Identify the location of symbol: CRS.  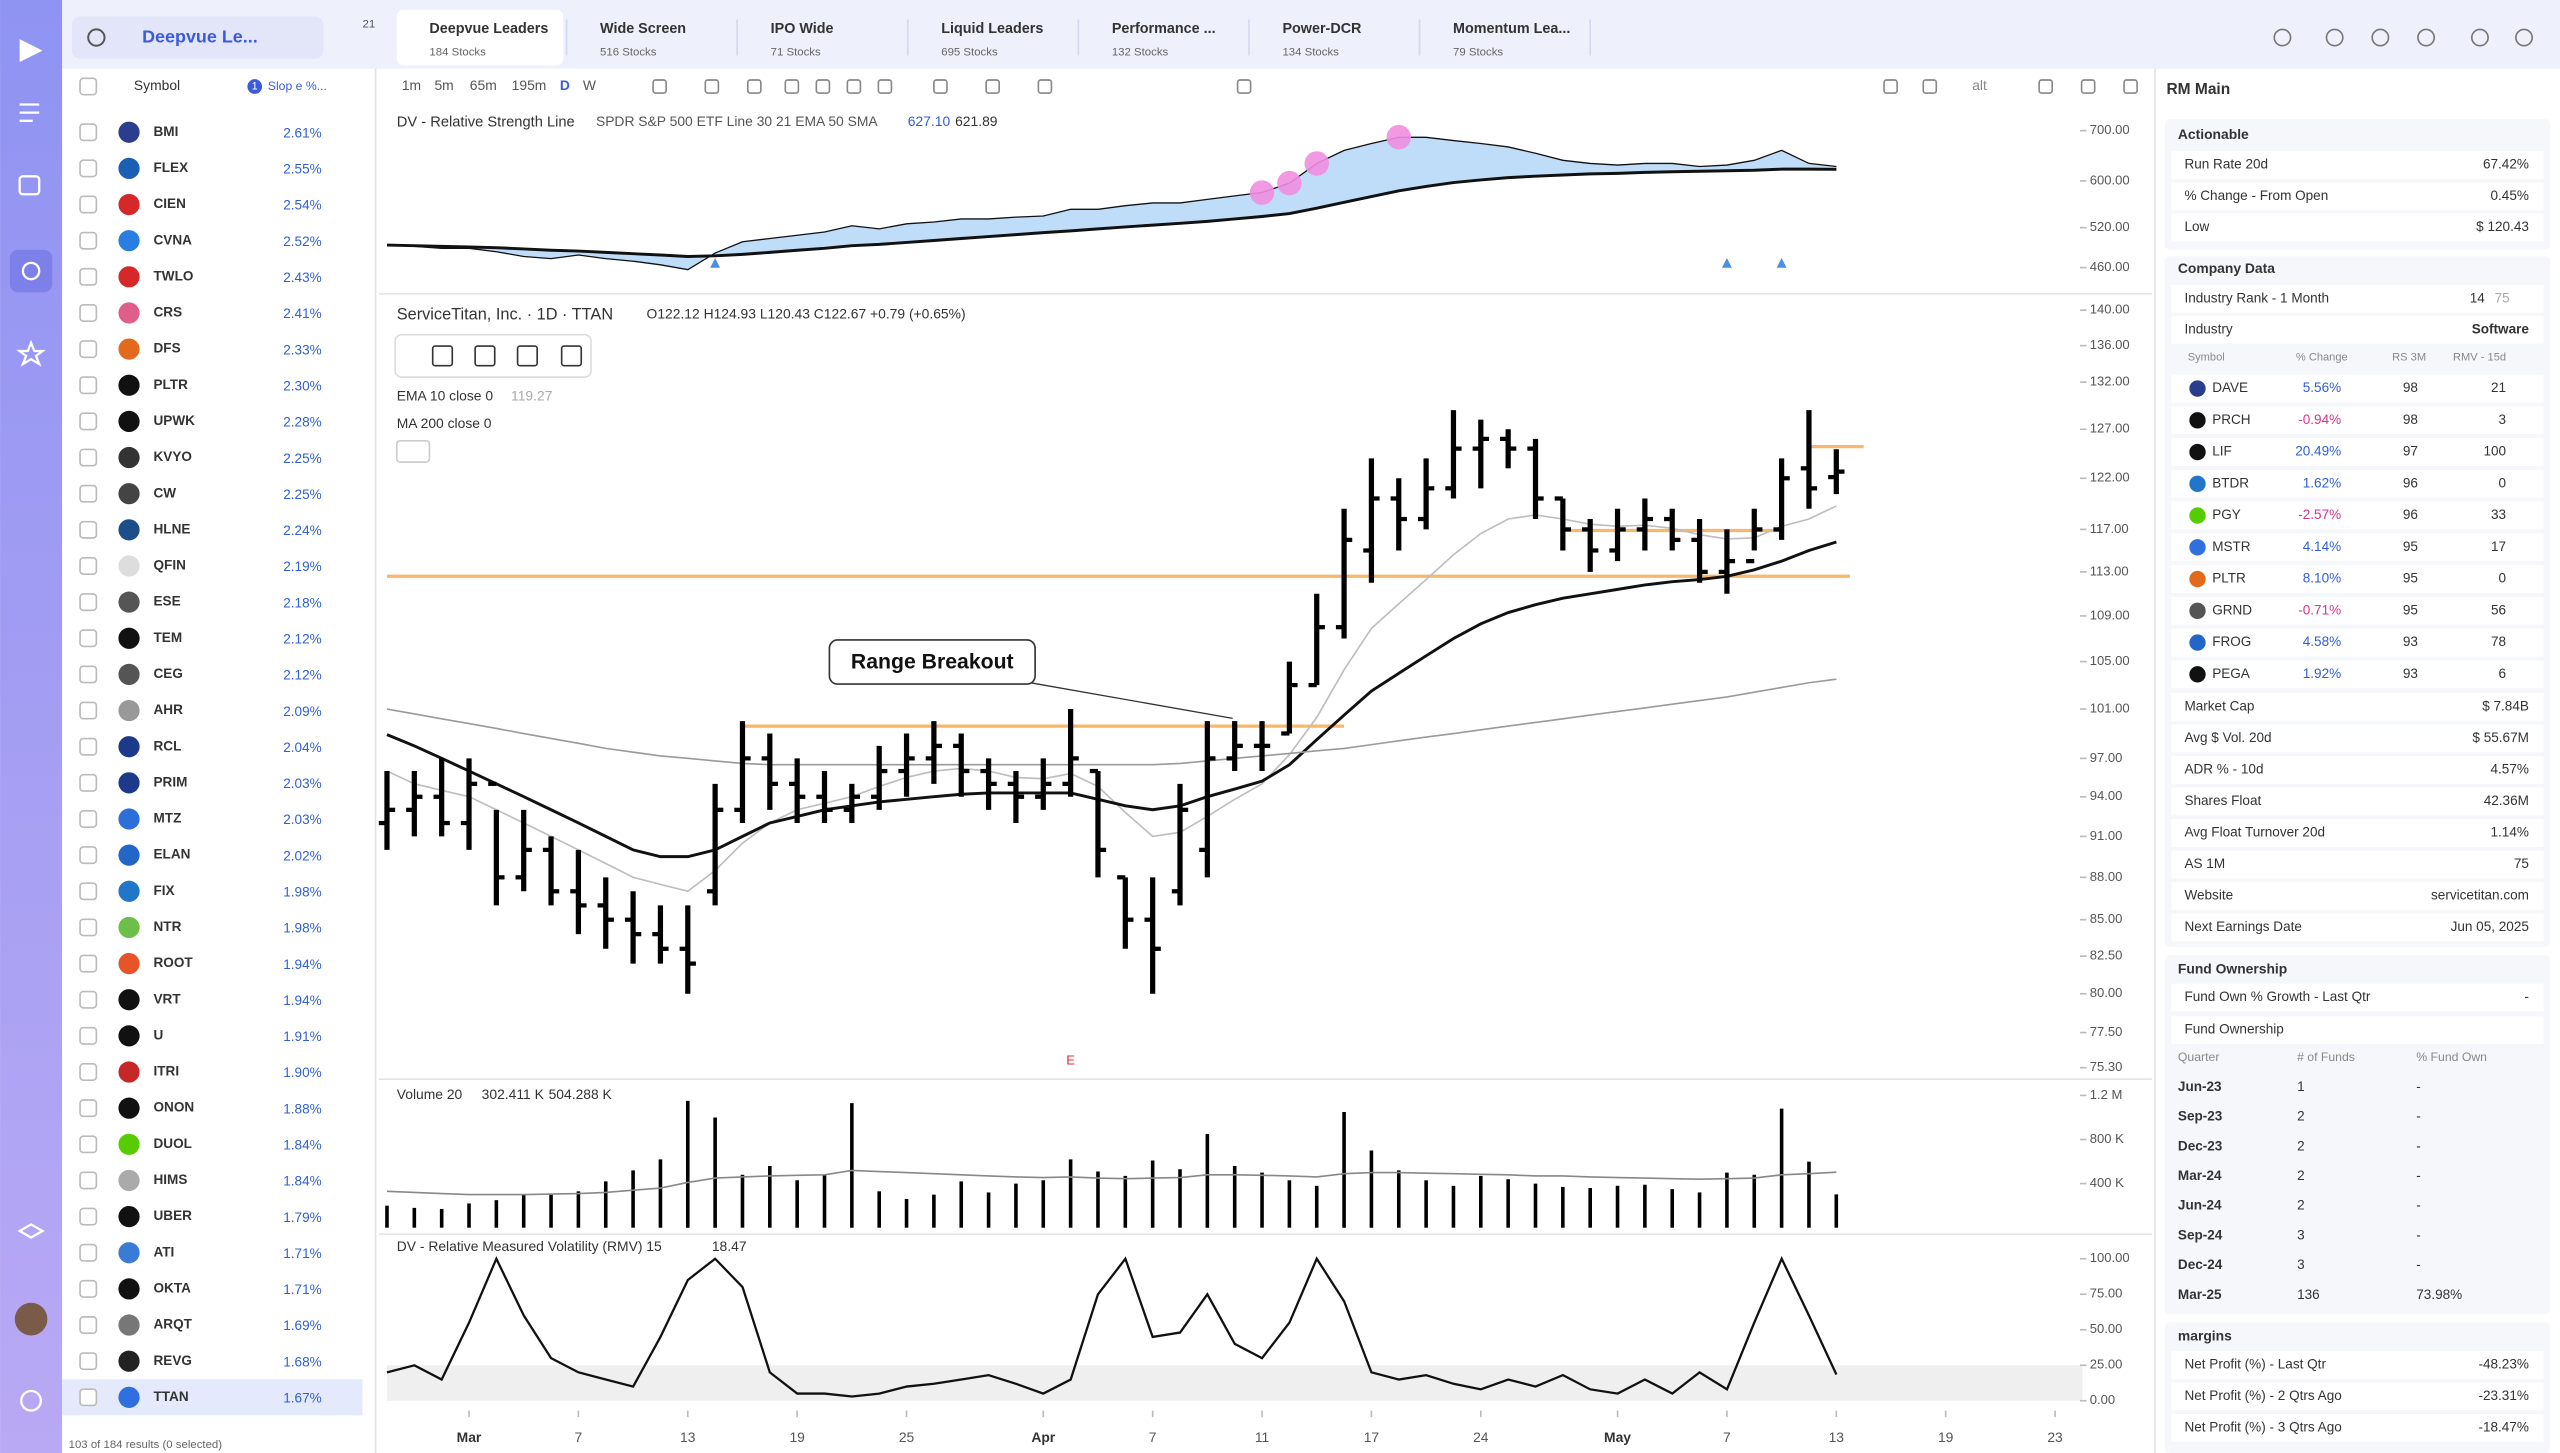
(168, 312).